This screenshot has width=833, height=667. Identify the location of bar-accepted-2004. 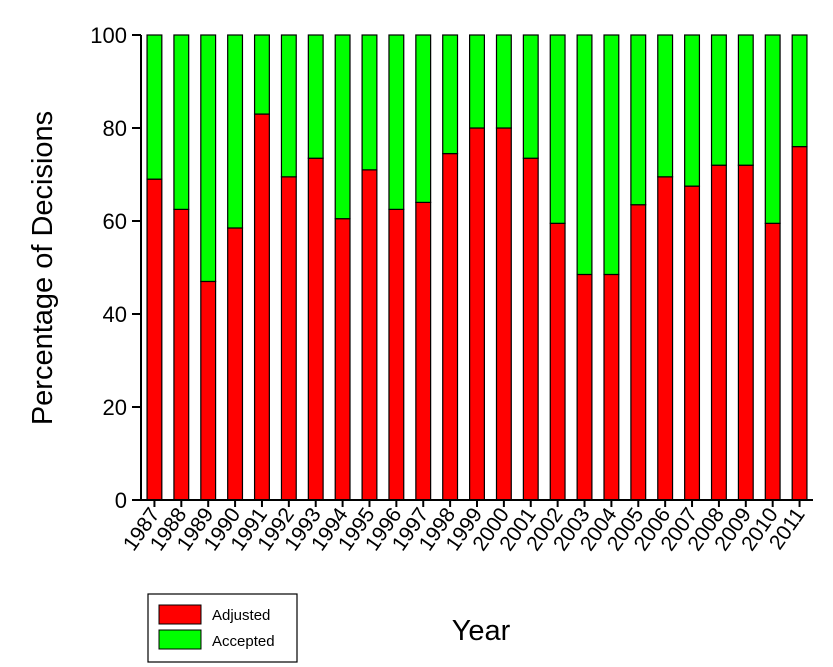
(611, 155).